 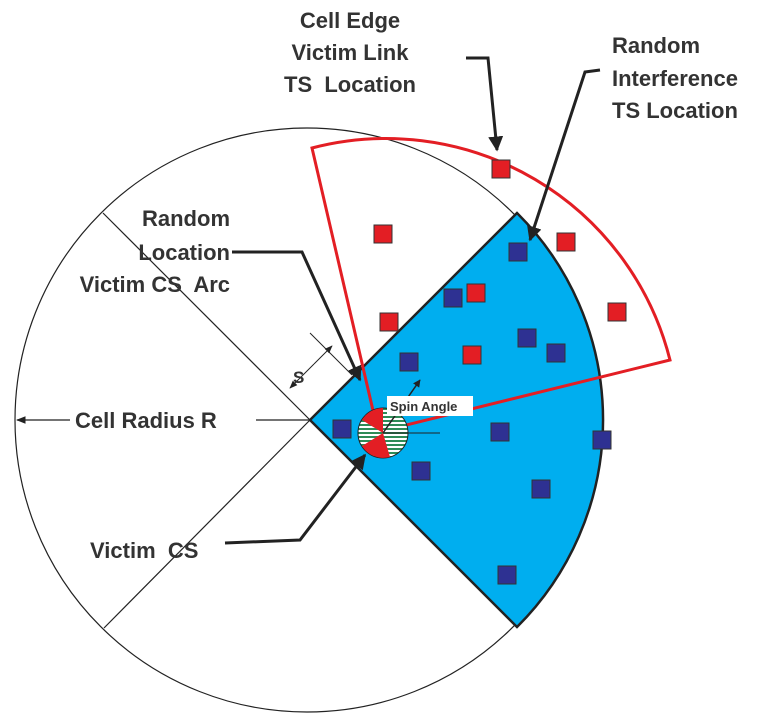 I want to click on label: Victim CS, so click(x=144, y=550).